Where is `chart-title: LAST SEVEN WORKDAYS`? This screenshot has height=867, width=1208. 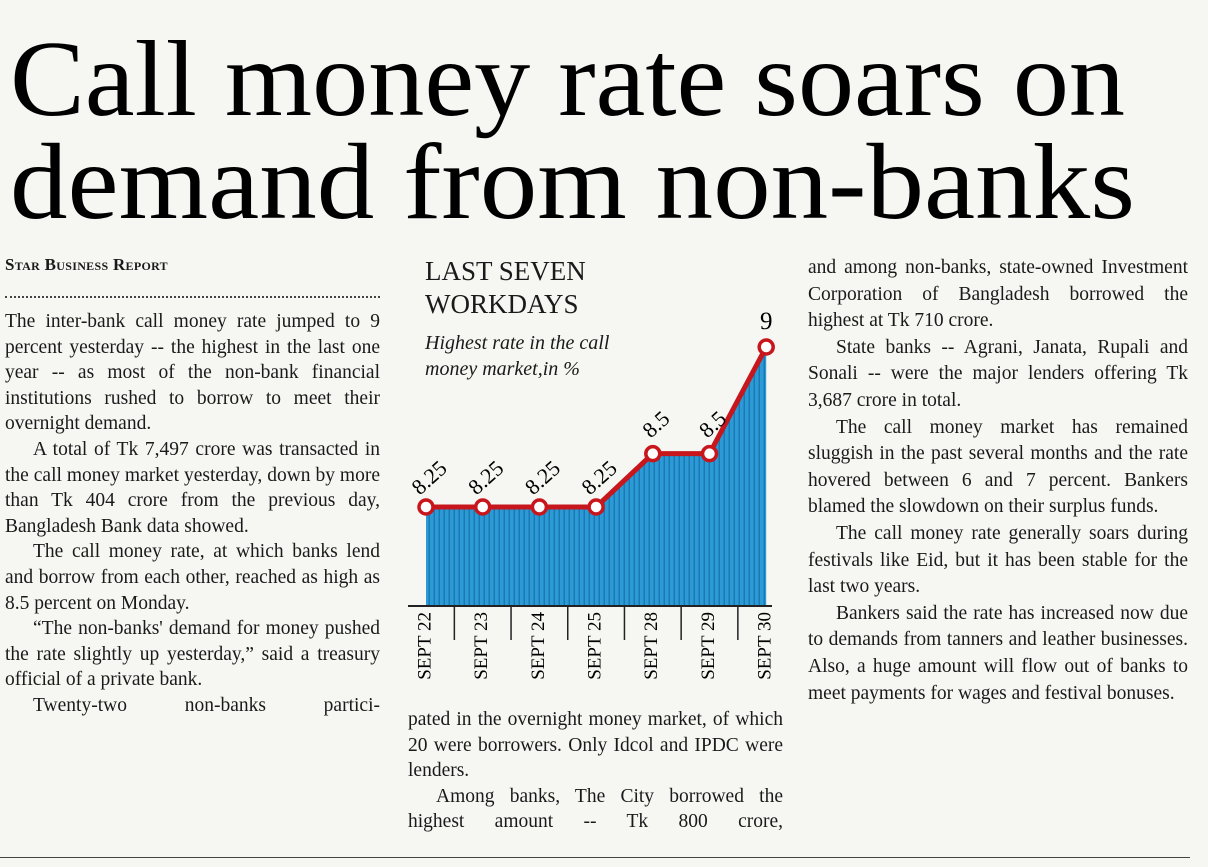
chart-title: LAST SEVEN WORKDAYS is located at coordinates (505, 287).